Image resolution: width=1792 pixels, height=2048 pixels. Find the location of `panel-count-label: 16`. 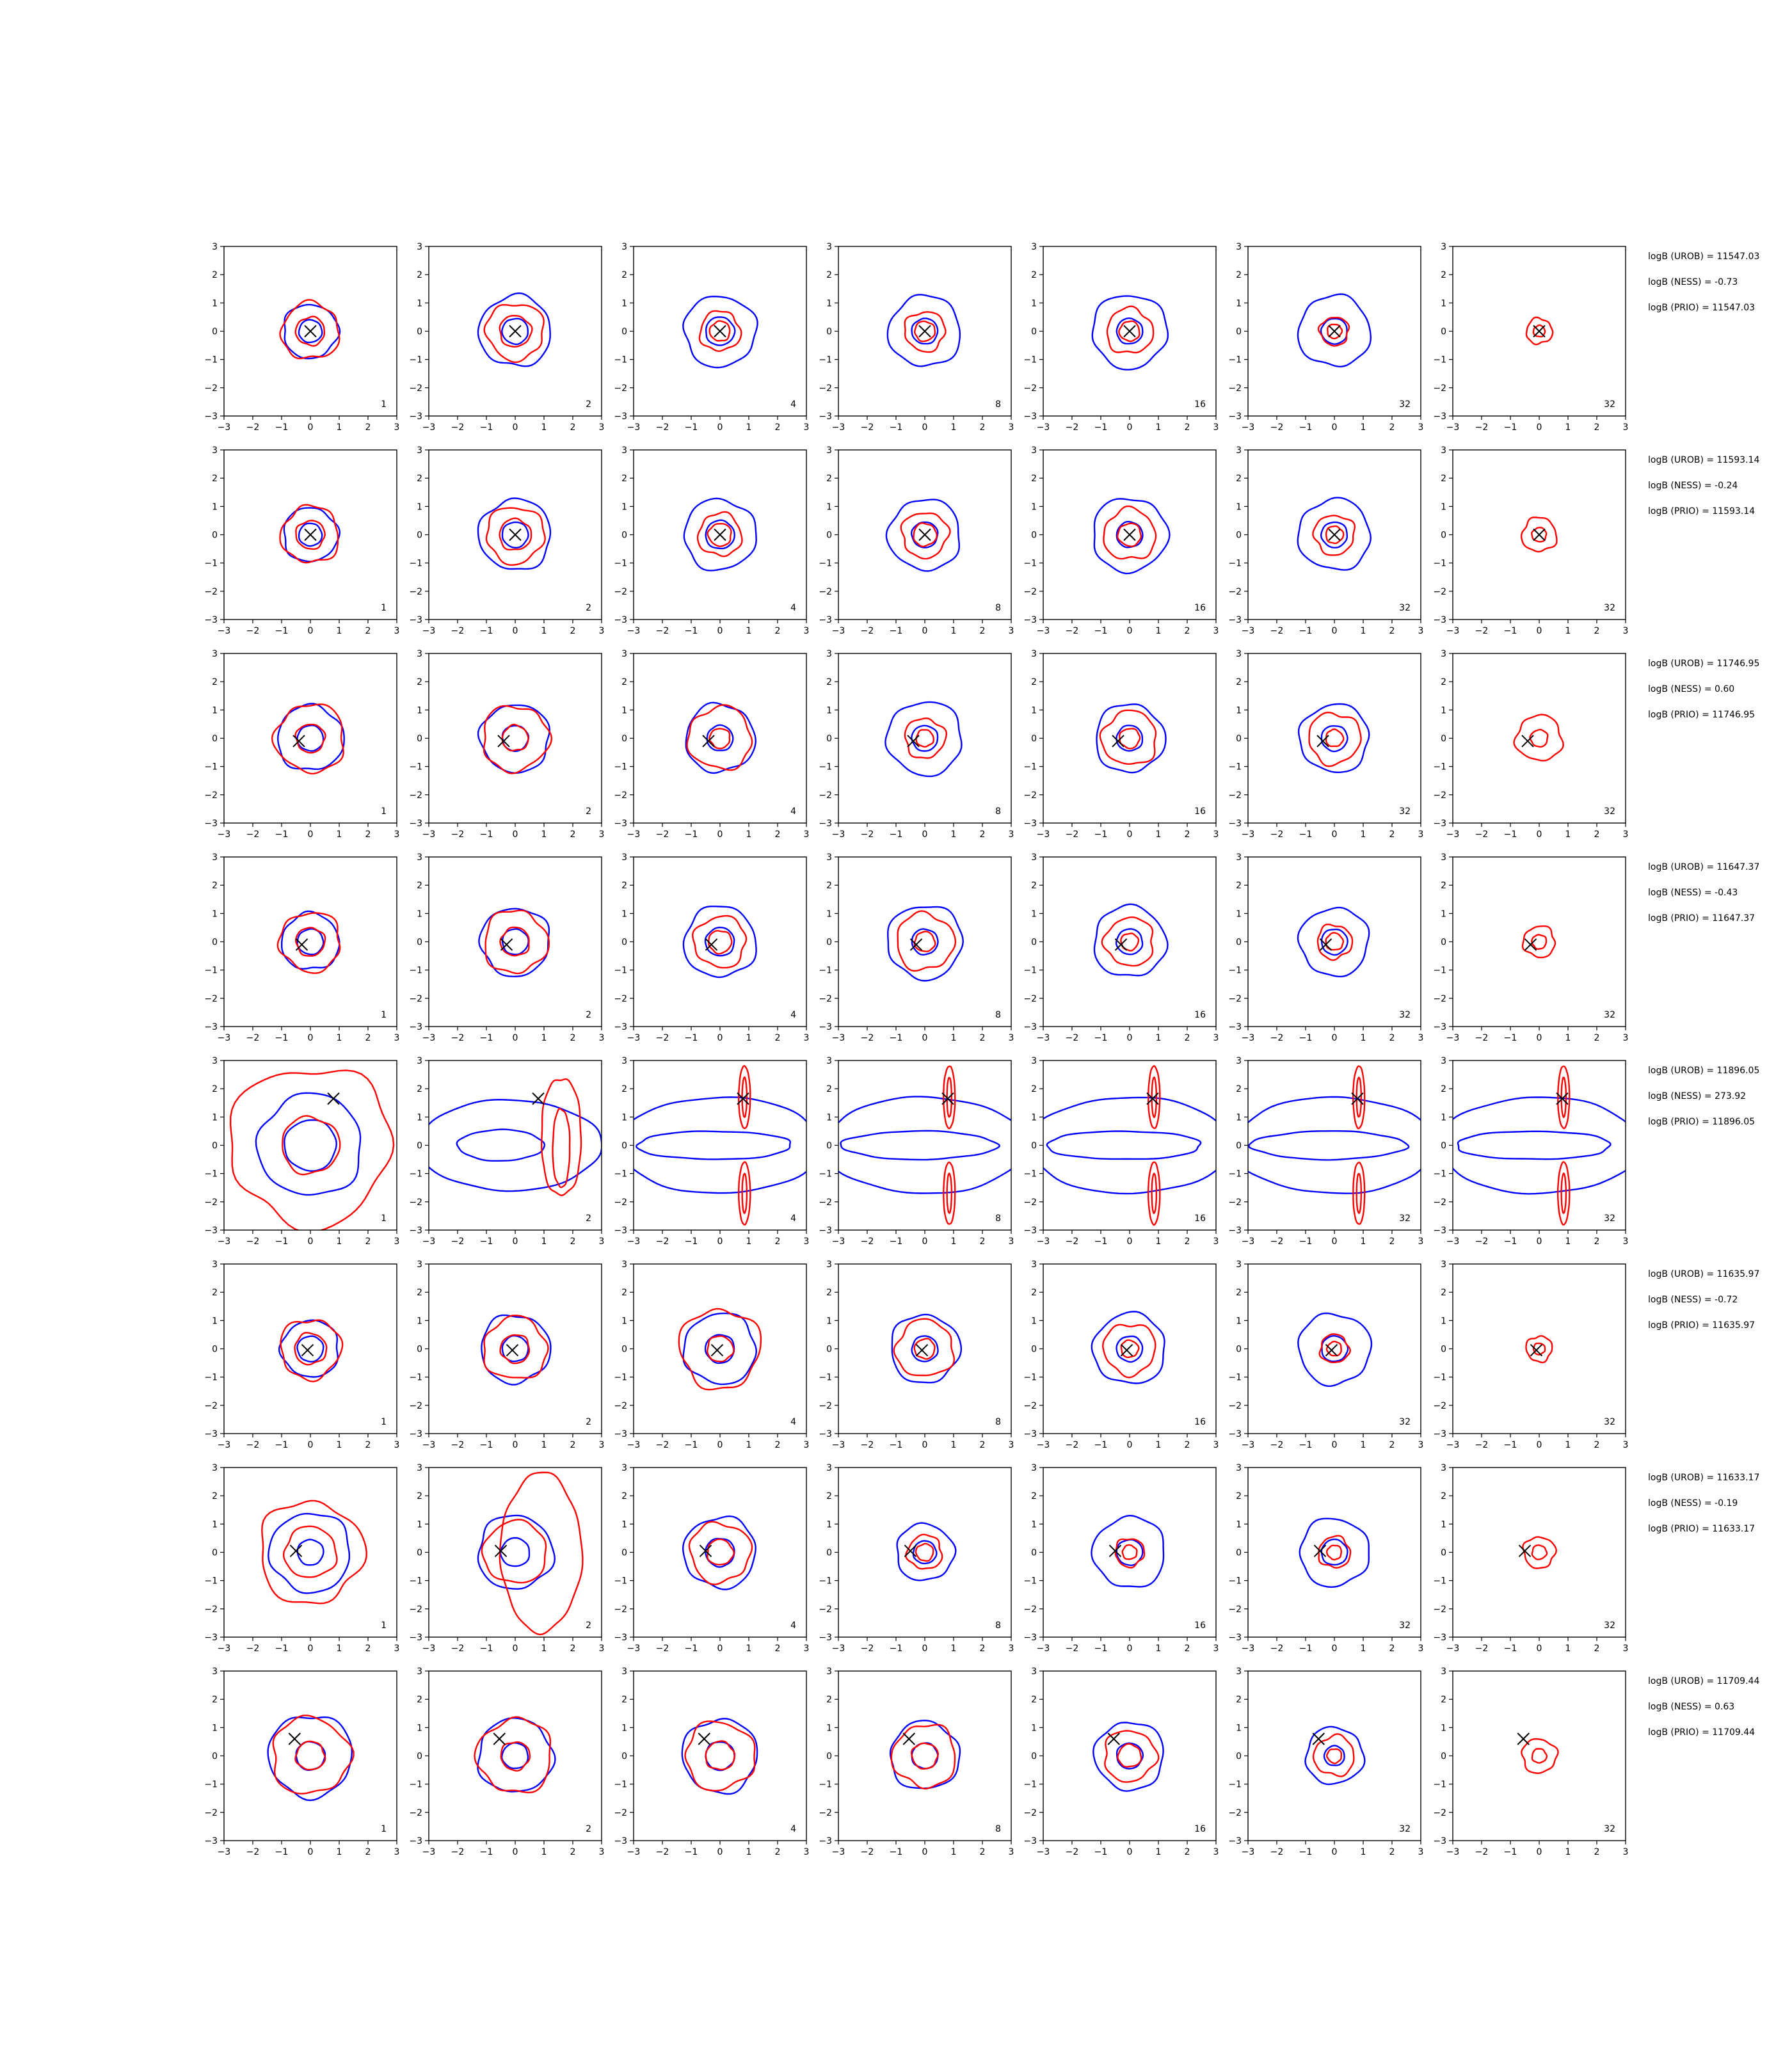

panel-count-label: 16 is located at coordinates (1200, 608).